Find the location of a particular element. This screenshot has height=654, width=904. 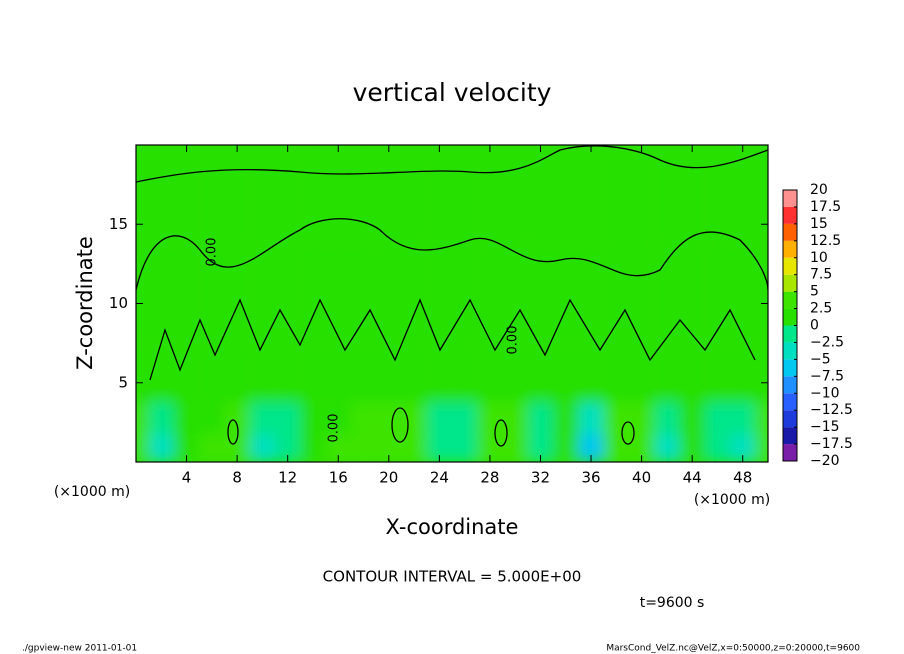

colorbar-label: 7.5 is located at coordinates (821, 275).